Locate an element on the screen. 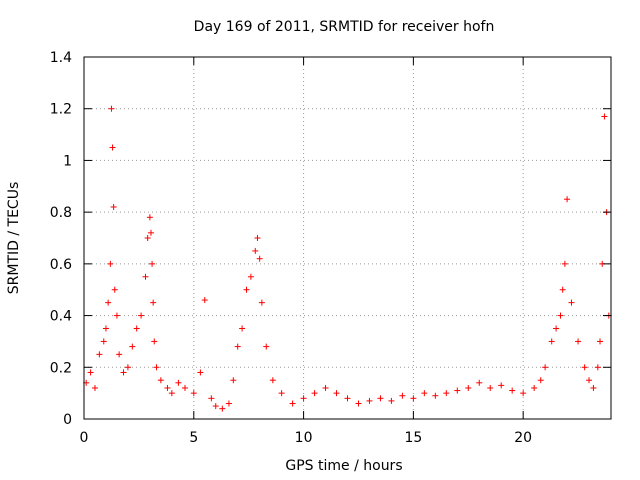 The image size is (640, 480). y-tick-label: 1.4 is located at coordinates (61, 58).